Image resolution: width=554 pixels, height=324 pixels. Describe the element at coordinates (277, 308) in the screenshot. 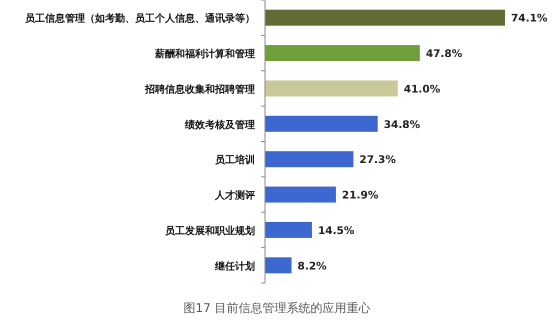

I see `text: 图17 目前信息管理系统的应用重心` at that location.